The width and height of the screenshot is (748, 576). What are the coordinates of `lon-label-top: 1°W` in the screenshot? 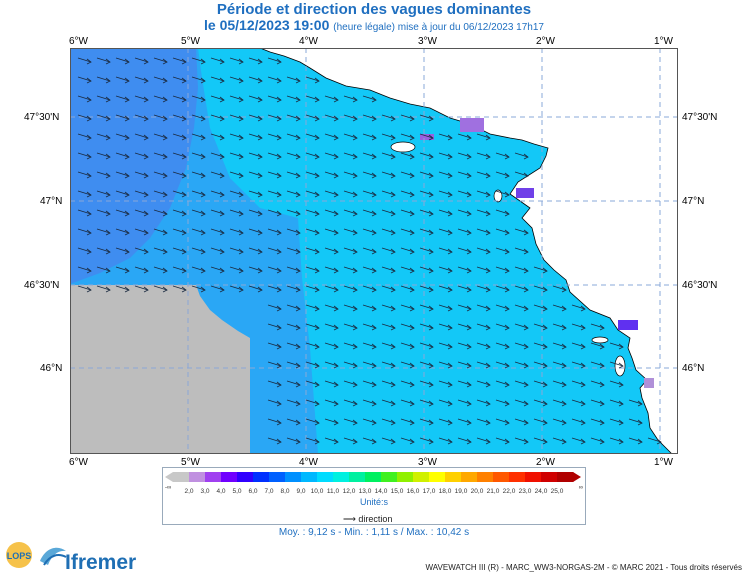 It's located at (663, 41).